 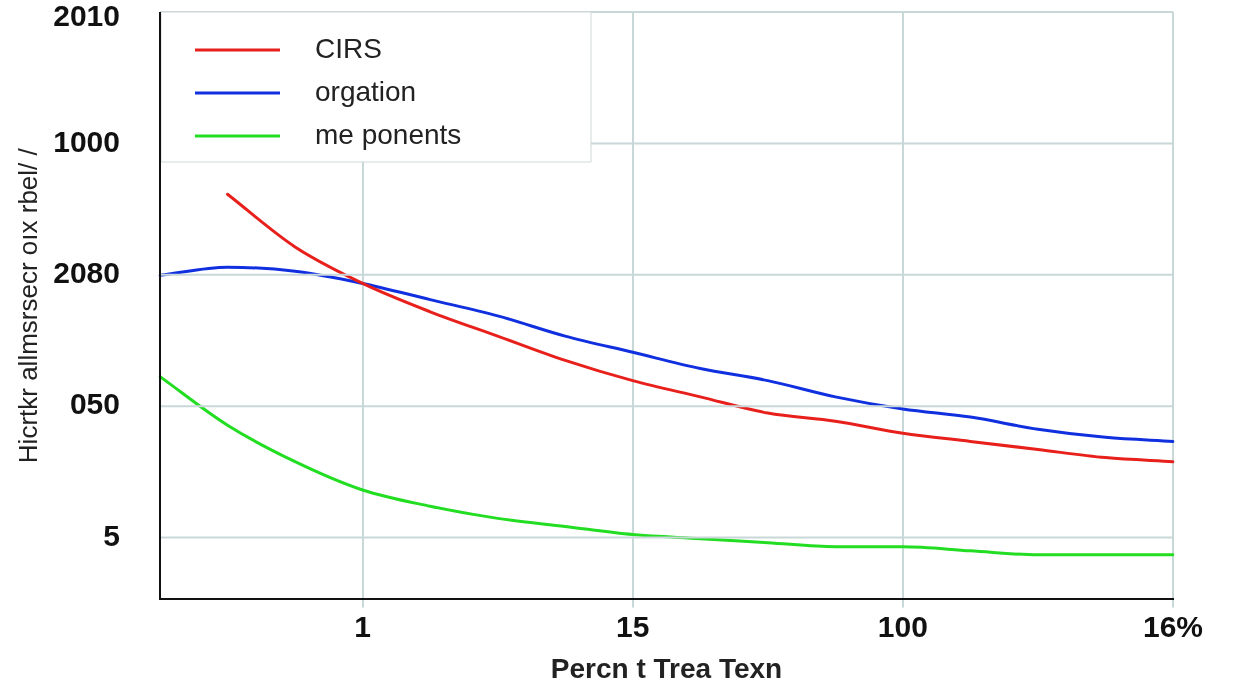 What do you see at coordinates (86, 16) in the screenshot?
I see `text: 2010` at bounding box center [86, 16].